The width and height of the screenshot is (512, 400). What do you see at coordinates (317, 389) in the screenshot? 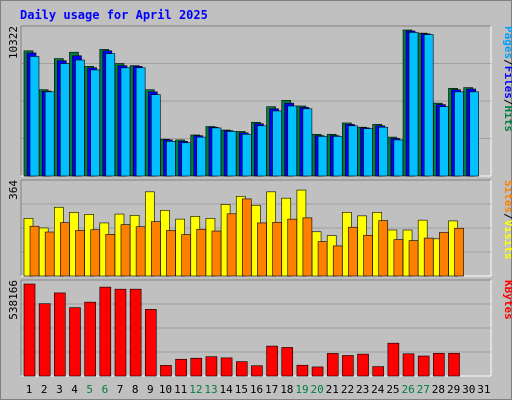
I see `x-tick-label: 20` at bounding box center [317, 389].